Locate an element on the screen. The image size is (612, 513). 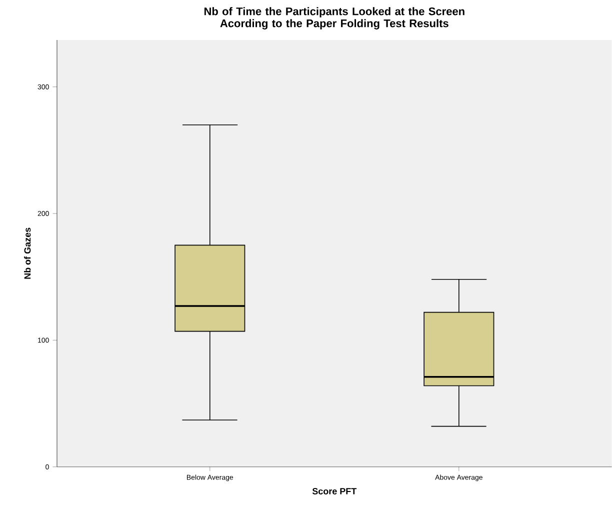
y-axis-title: Nb of Gazes is located at coordinates (27, 253).